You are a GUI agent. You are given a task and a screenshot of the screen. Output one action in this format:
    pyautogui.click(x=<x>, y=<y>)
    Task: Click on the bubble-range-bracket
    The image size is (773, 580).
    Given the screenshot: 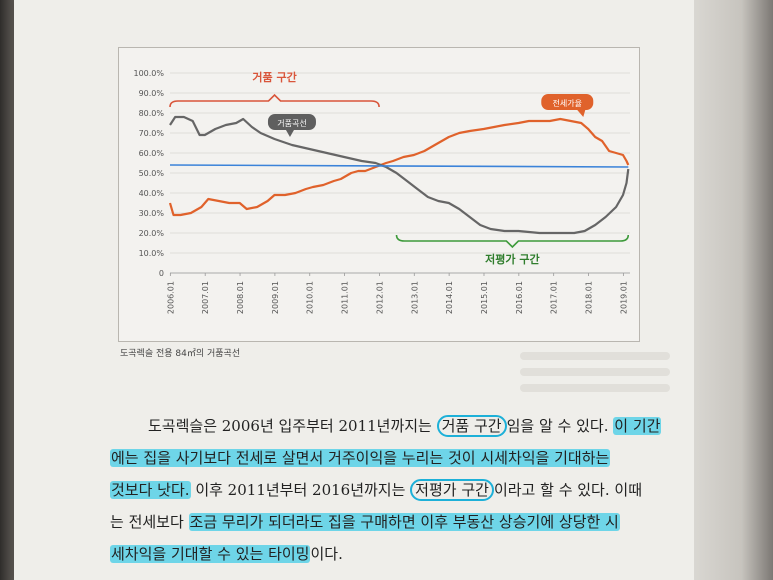 What is the action you would take?
    pyautogui.click(x=274, y=100)
    